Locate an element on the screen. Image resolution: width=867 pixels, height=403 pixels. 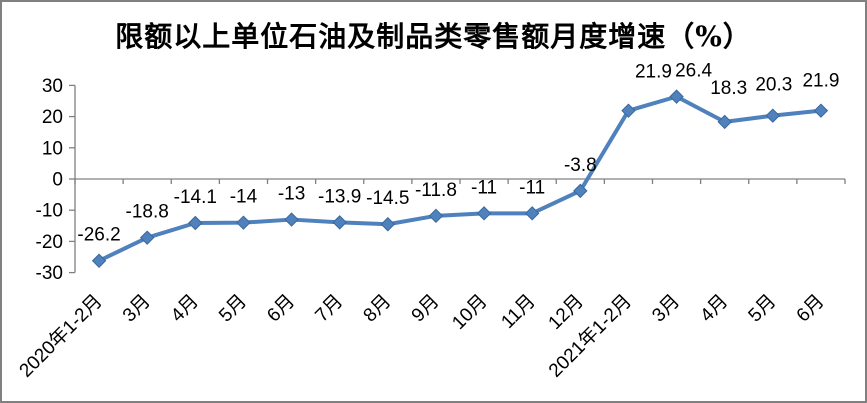
x-axis-category-label: 2020年1-2月 is located at coordinates (61, 336).